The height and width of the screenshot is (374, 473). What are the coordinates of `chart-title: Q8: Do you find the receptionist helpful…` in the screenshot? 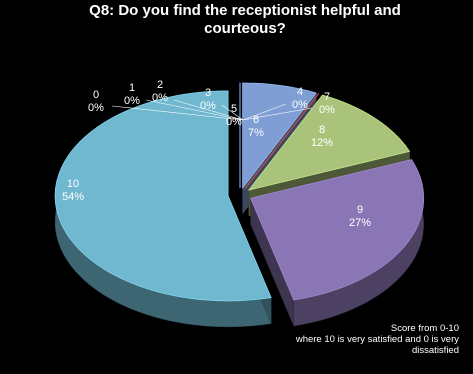 It's located at (245, 19).